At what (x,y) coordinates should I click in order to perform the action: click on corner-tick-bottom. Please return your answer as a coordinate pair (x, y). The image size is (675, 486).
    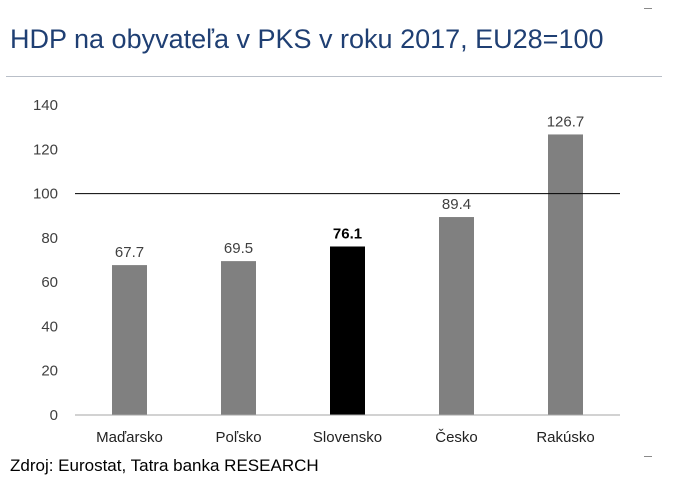
    Looking at the image, I should click on (648, 456).